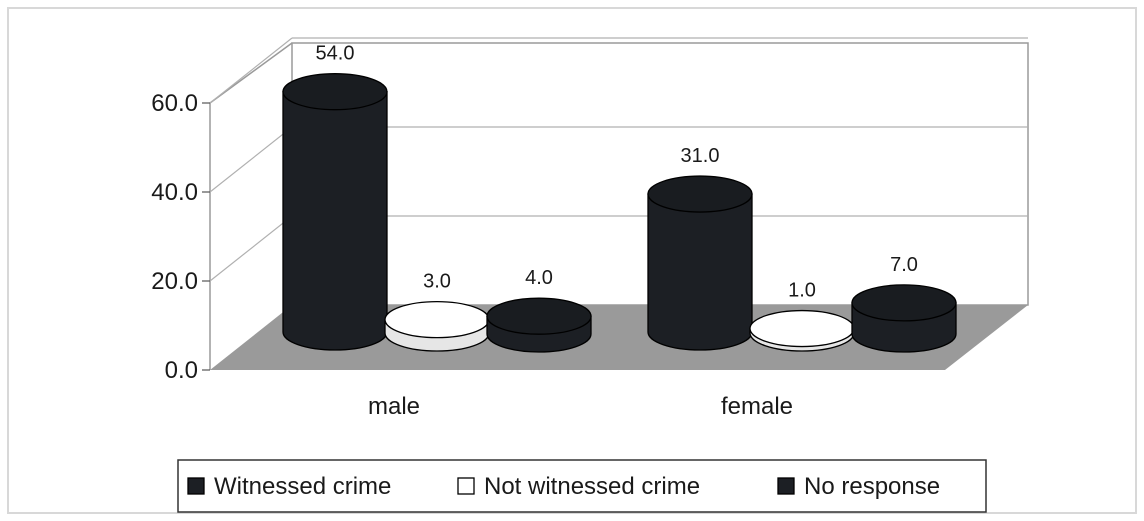 This screenshot has width=1144, height=521. I want to click on data-label: 54.0, so click(335, 54).